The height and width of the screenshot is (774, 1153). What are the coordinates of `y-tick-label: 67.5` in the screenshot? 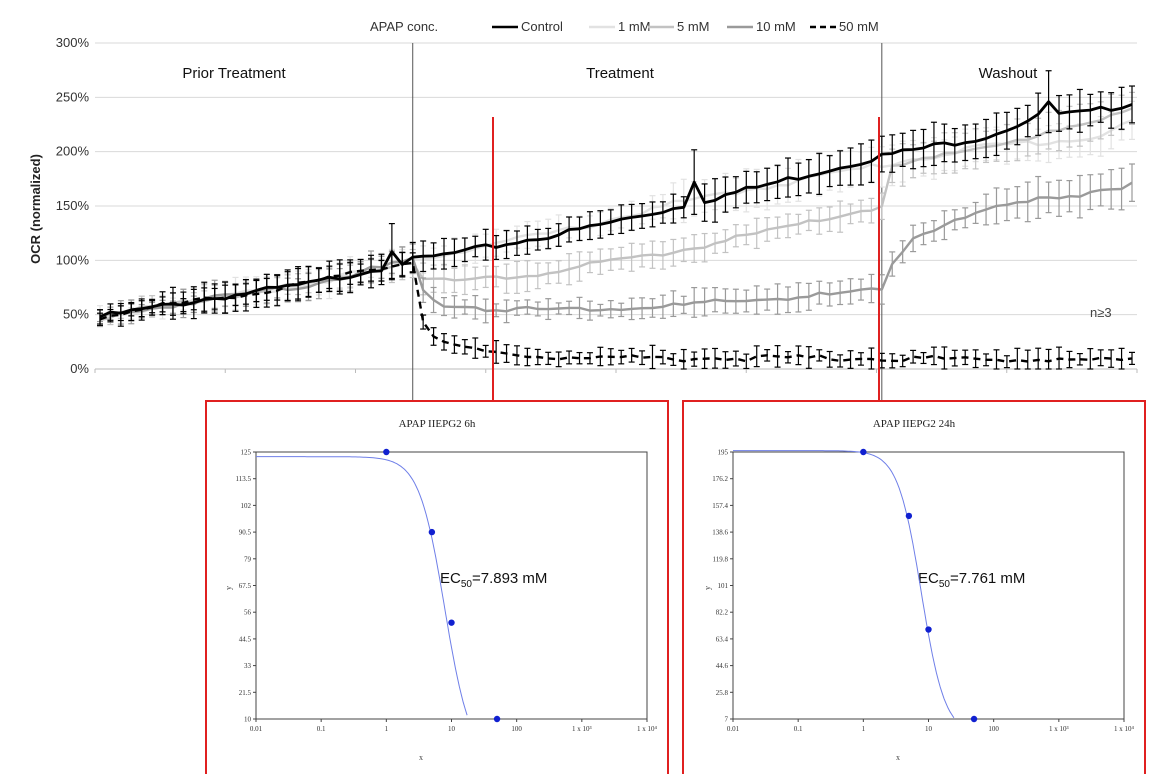 It's located at (245, 586).